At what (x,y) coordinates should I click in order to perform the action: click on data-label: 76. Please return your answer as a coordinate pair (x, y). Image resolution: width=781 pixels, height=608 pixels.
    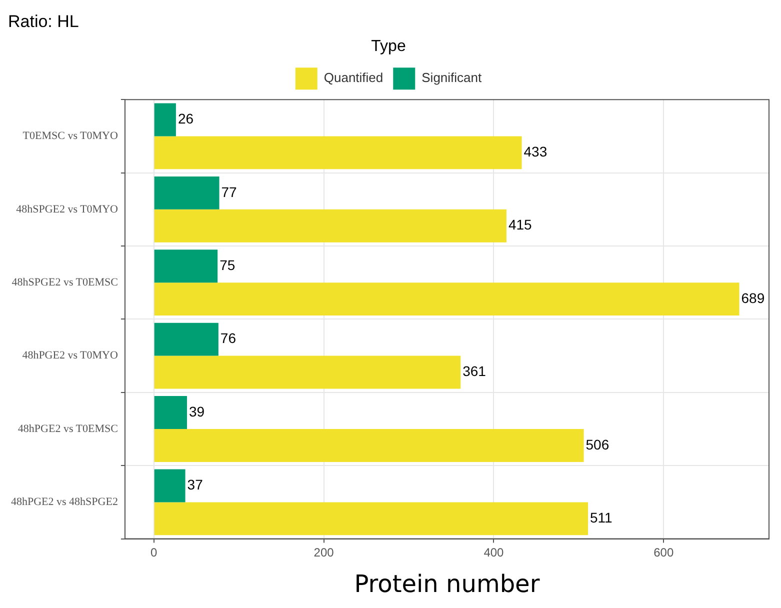
    Looking at the image, I should click on (228, 338).